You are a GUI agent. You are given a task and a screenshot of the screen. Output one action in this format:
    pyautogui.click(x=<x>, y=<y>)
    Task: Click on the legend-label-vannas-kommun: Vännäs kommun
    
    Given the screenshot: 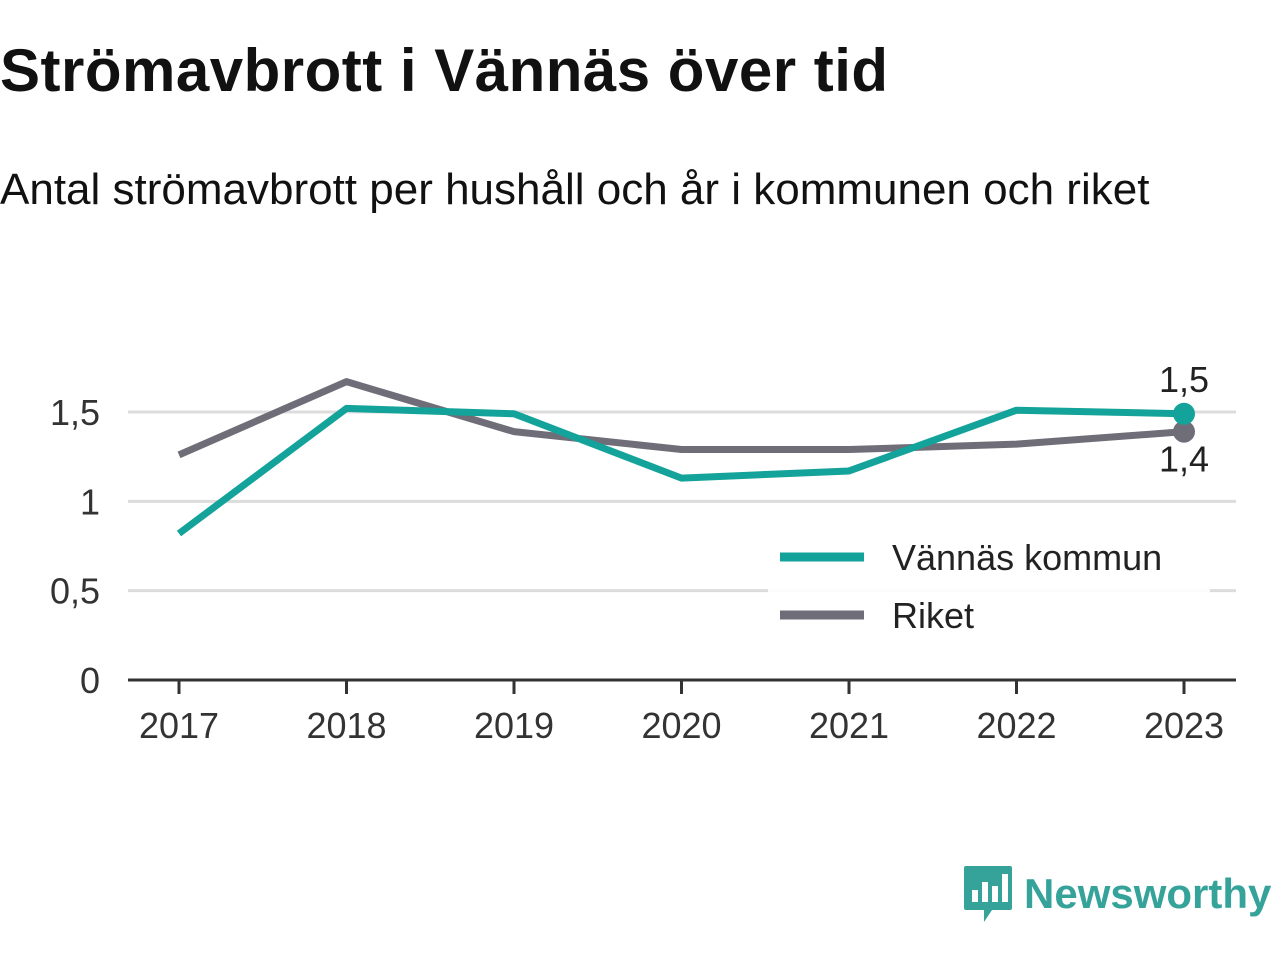 What is the action you would take?
    pyautogui.click(x=1027, y=557)
    